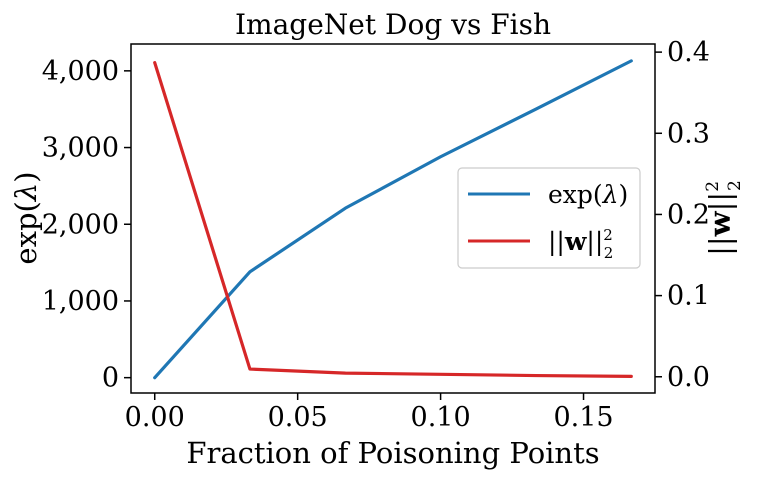  I want to click on legend-label-exp-lambda: exp(λ), so click(588, 194).